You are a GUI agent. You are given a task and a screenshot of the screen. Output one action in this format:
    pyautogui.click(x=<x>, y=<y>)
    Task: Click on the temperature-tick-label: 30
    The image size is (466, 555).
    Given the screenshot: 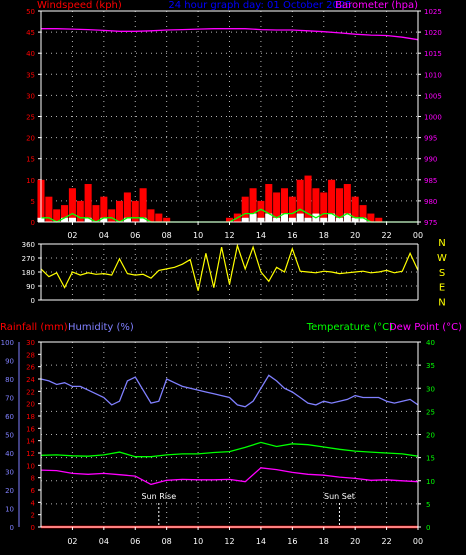 What is the action you would take?
    pyautogui.click(x=430, y=389)
    